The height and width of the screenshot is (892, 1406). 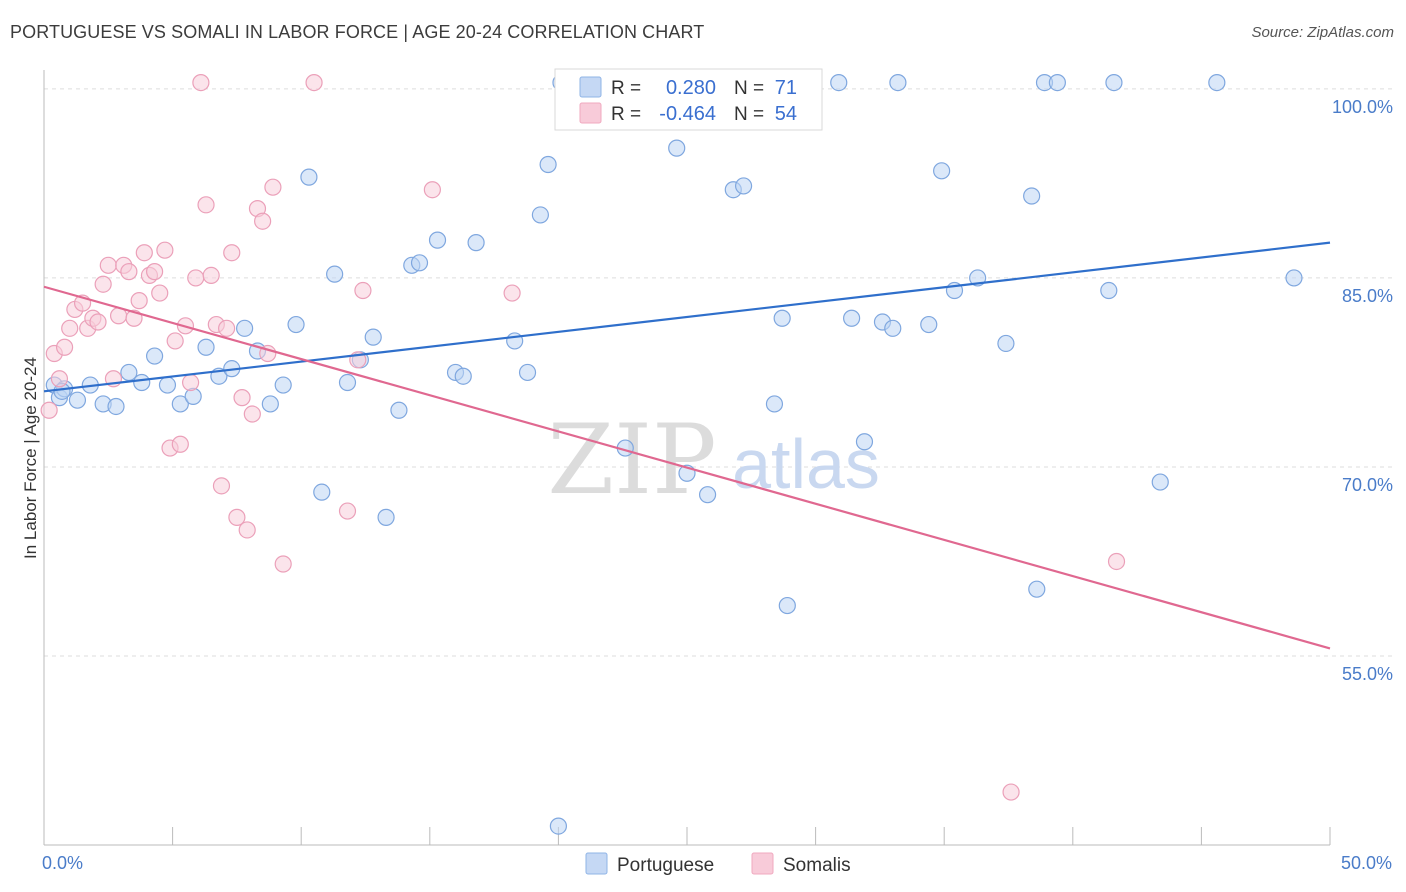 What do you see at coordinates (749, 114) in the screenshot?
I see `legend-n-label-somalis: N =` at bounding box center [749, 114].